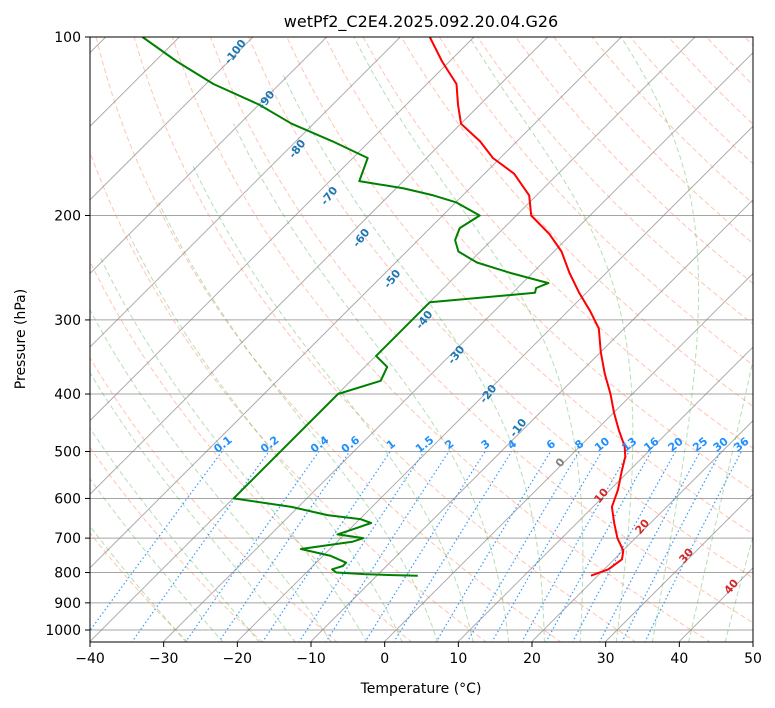  Describe the element at coordinates (67, 321) in the screenshot. I see `y-tick-label: 300` at that location.